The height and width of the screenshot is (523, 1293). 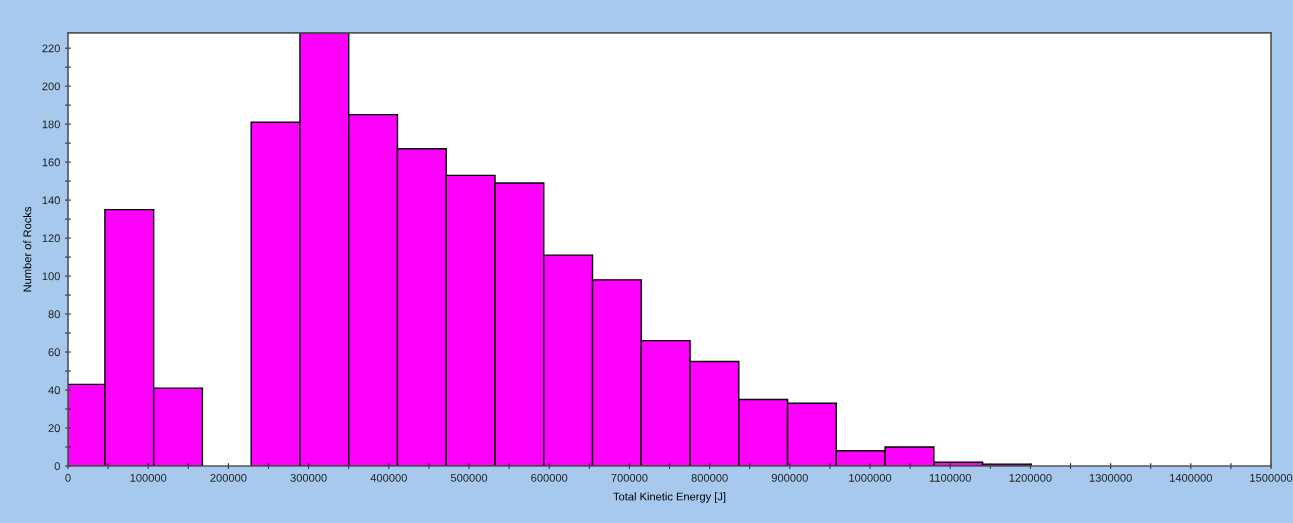 What do you see at coordinates (57, 466) in the screenshot?
I see `y-tick-label: 0` at bounding box center [57, 466].